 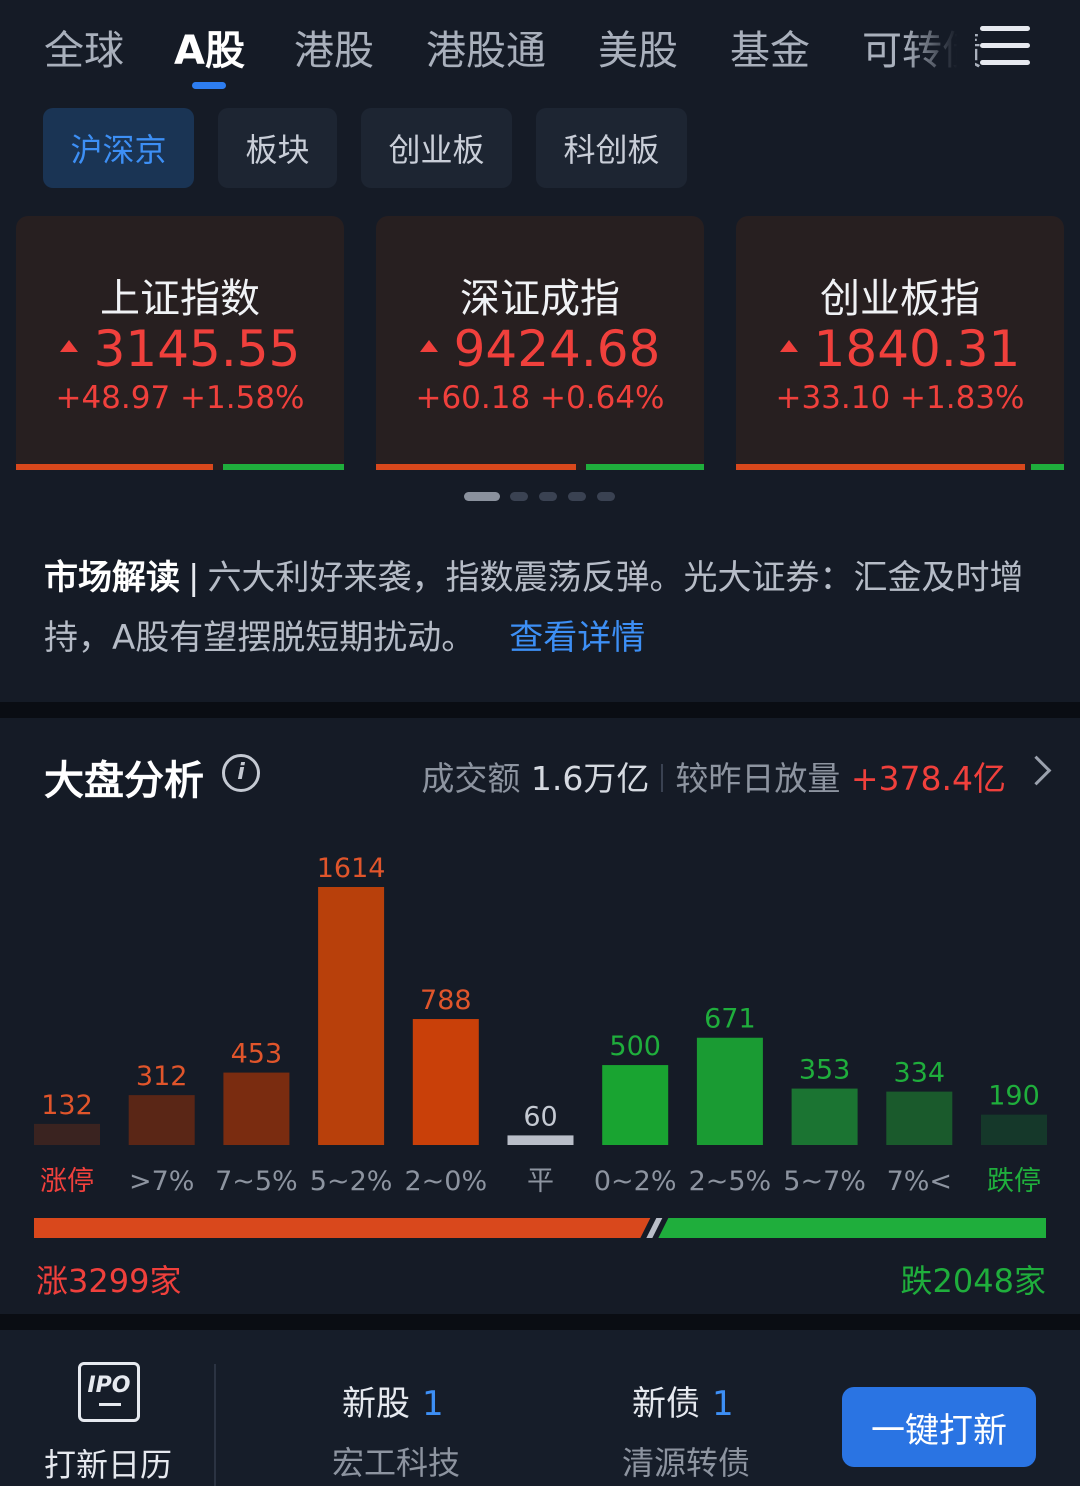 I want to click on bar-category-label: 0~2%, so click(x=635, y=1181).